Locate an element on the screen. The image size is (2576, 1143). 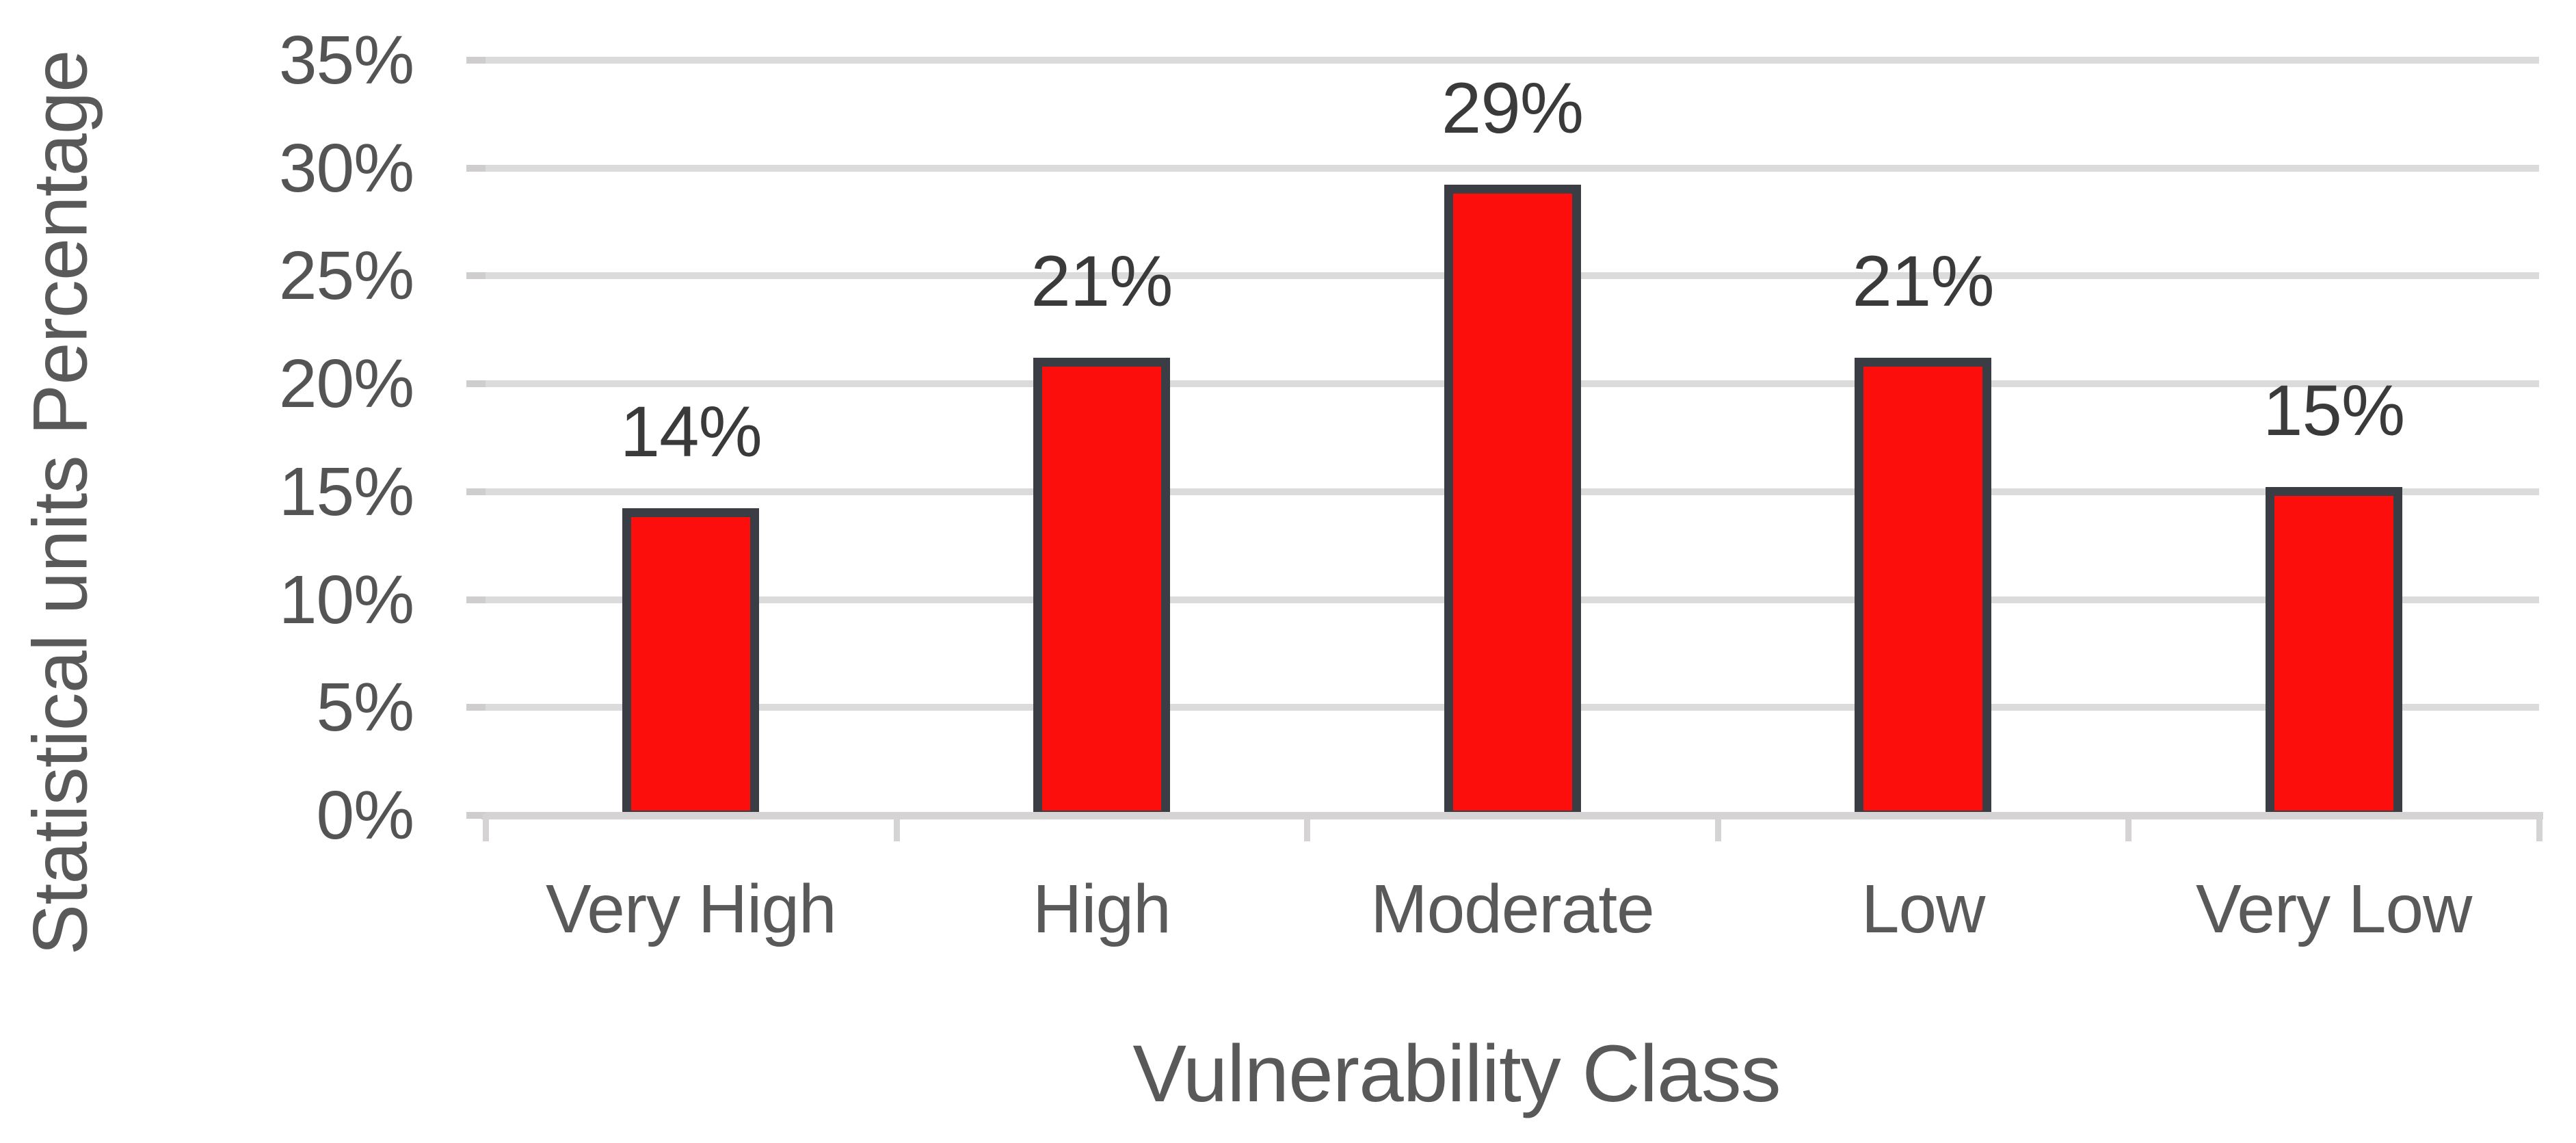
y-axis-tick-label: 35% is located at coordinates (346, 60).